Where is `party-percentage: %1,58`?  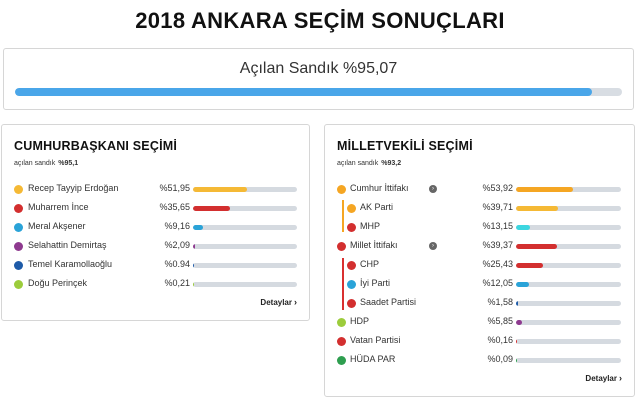
party-percentage: %1,58 is located at coordinates (500, 302).